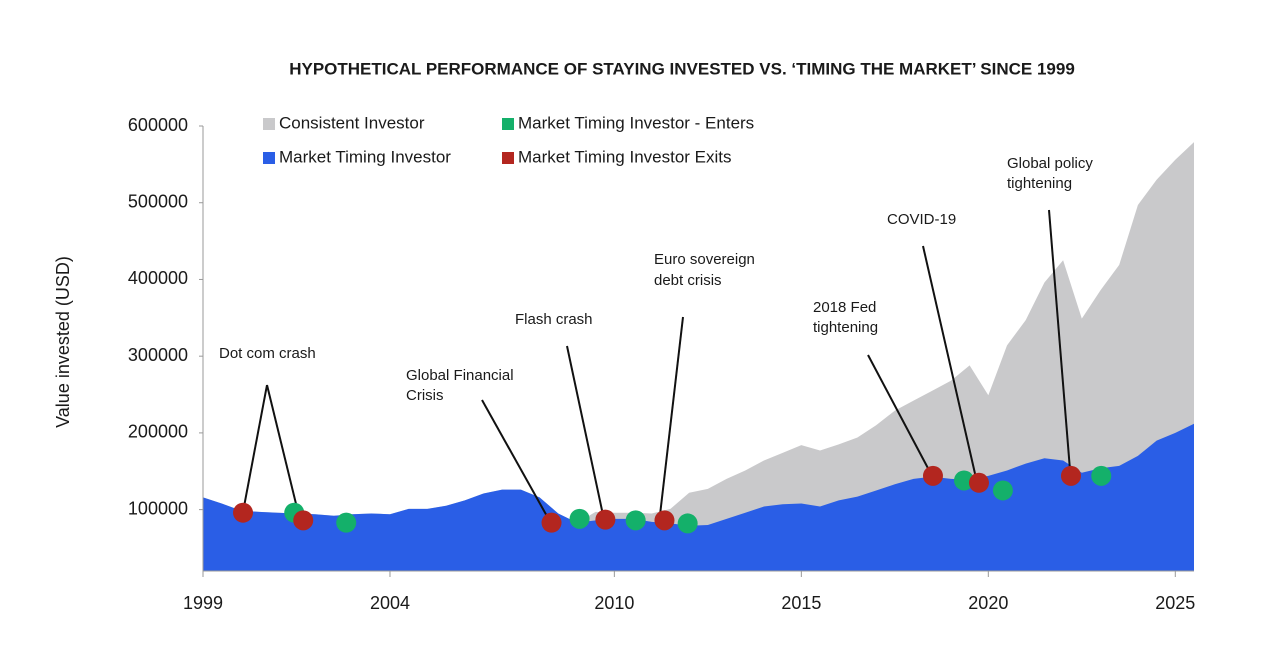 This screenshot has width=1280, height=648. Describe the element at coordinates (801, 603) in the screenshot. I see `x-tick-label: 2015` at that location.